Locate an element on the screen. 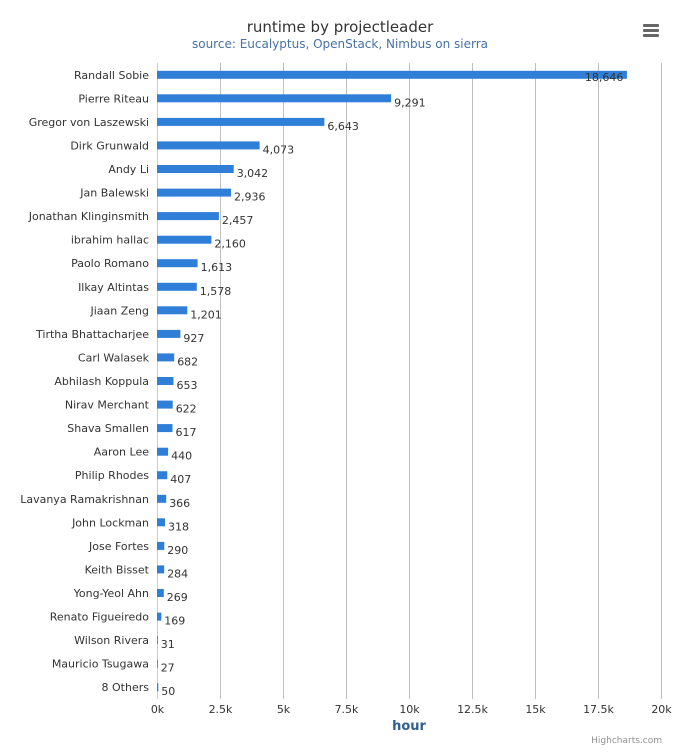 Image resolution: width=680 pixels, height=756 pixels. category-label: Lavanya Ramakrishnan is located at coordinates (84, 499).